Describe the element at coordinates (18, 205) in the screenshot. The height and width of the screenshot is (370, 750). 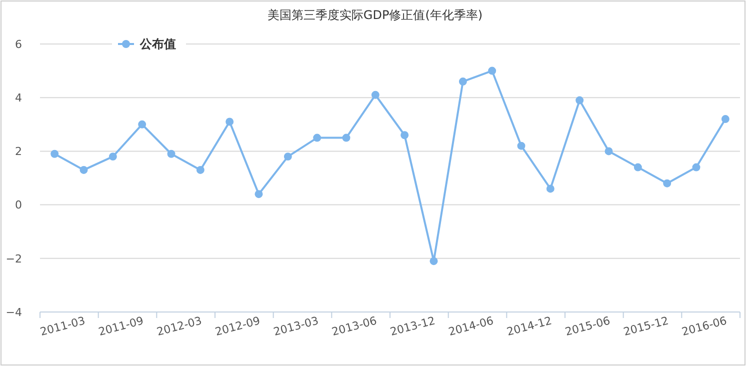
I see `y-tick-label: 0` at that location.